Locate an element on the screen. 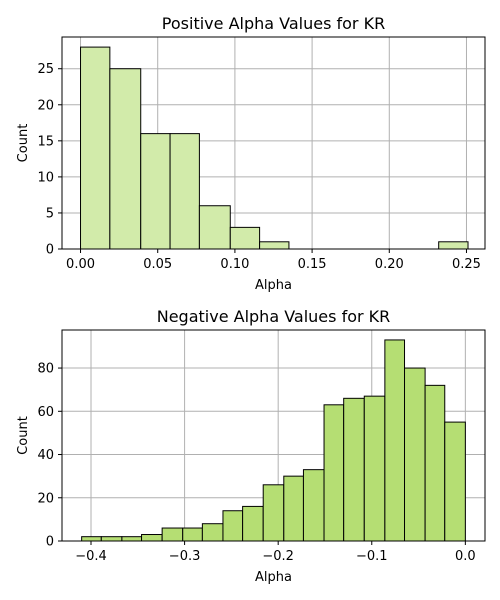 This screenshot has width=500, height=600. x-tick-label: 0.05 is located at coordinates (157, 264).